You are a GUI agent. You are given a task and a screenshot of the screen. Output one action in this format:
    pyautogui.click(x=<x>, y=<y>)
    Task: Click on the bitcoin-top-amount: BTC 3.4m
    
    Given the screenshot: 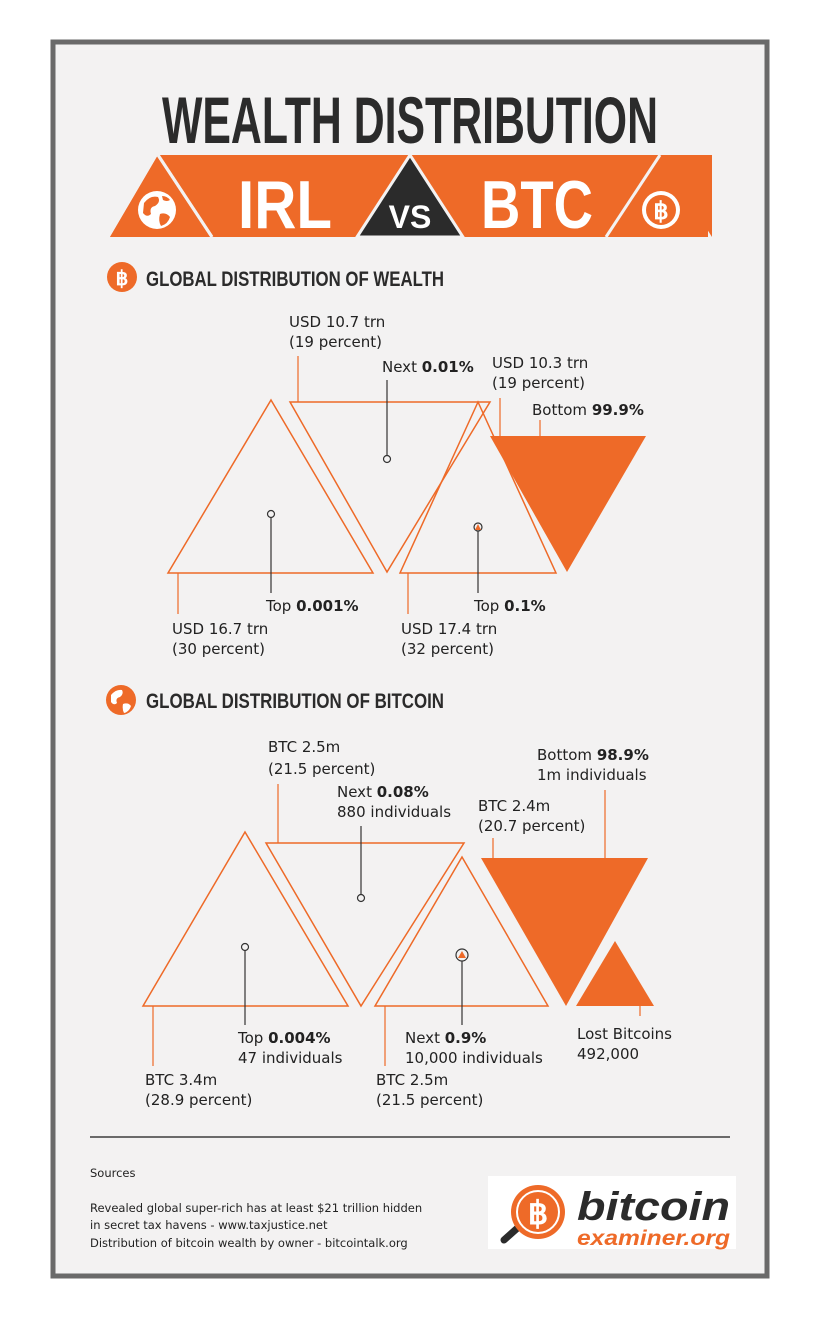 What is the action you would take?
    pyautogui.click(x=181, y=1080)
    